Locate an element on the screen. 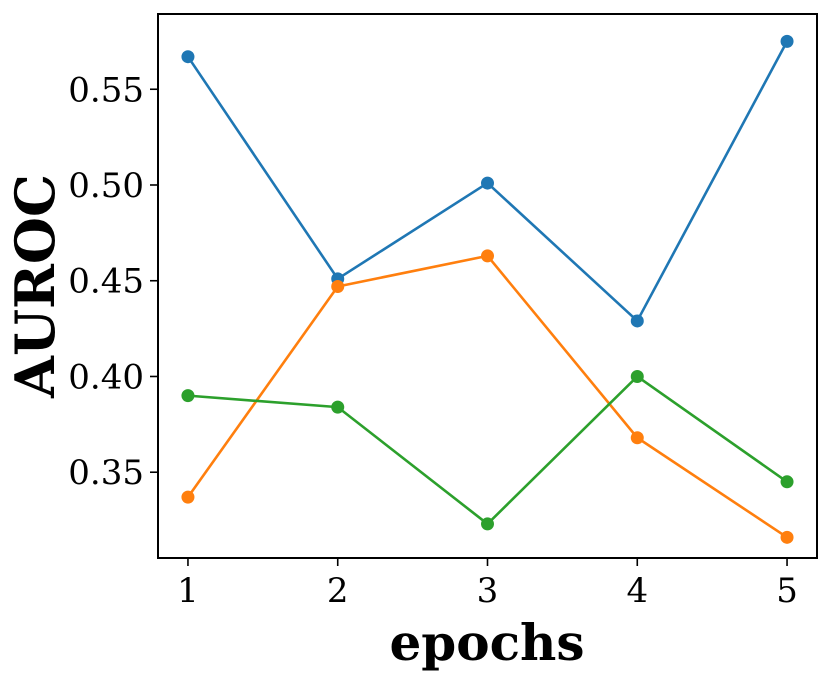 The height and width of the screenshot is (685, 830). y-tick-label: 0.45 is located at coordinates (106, 282).